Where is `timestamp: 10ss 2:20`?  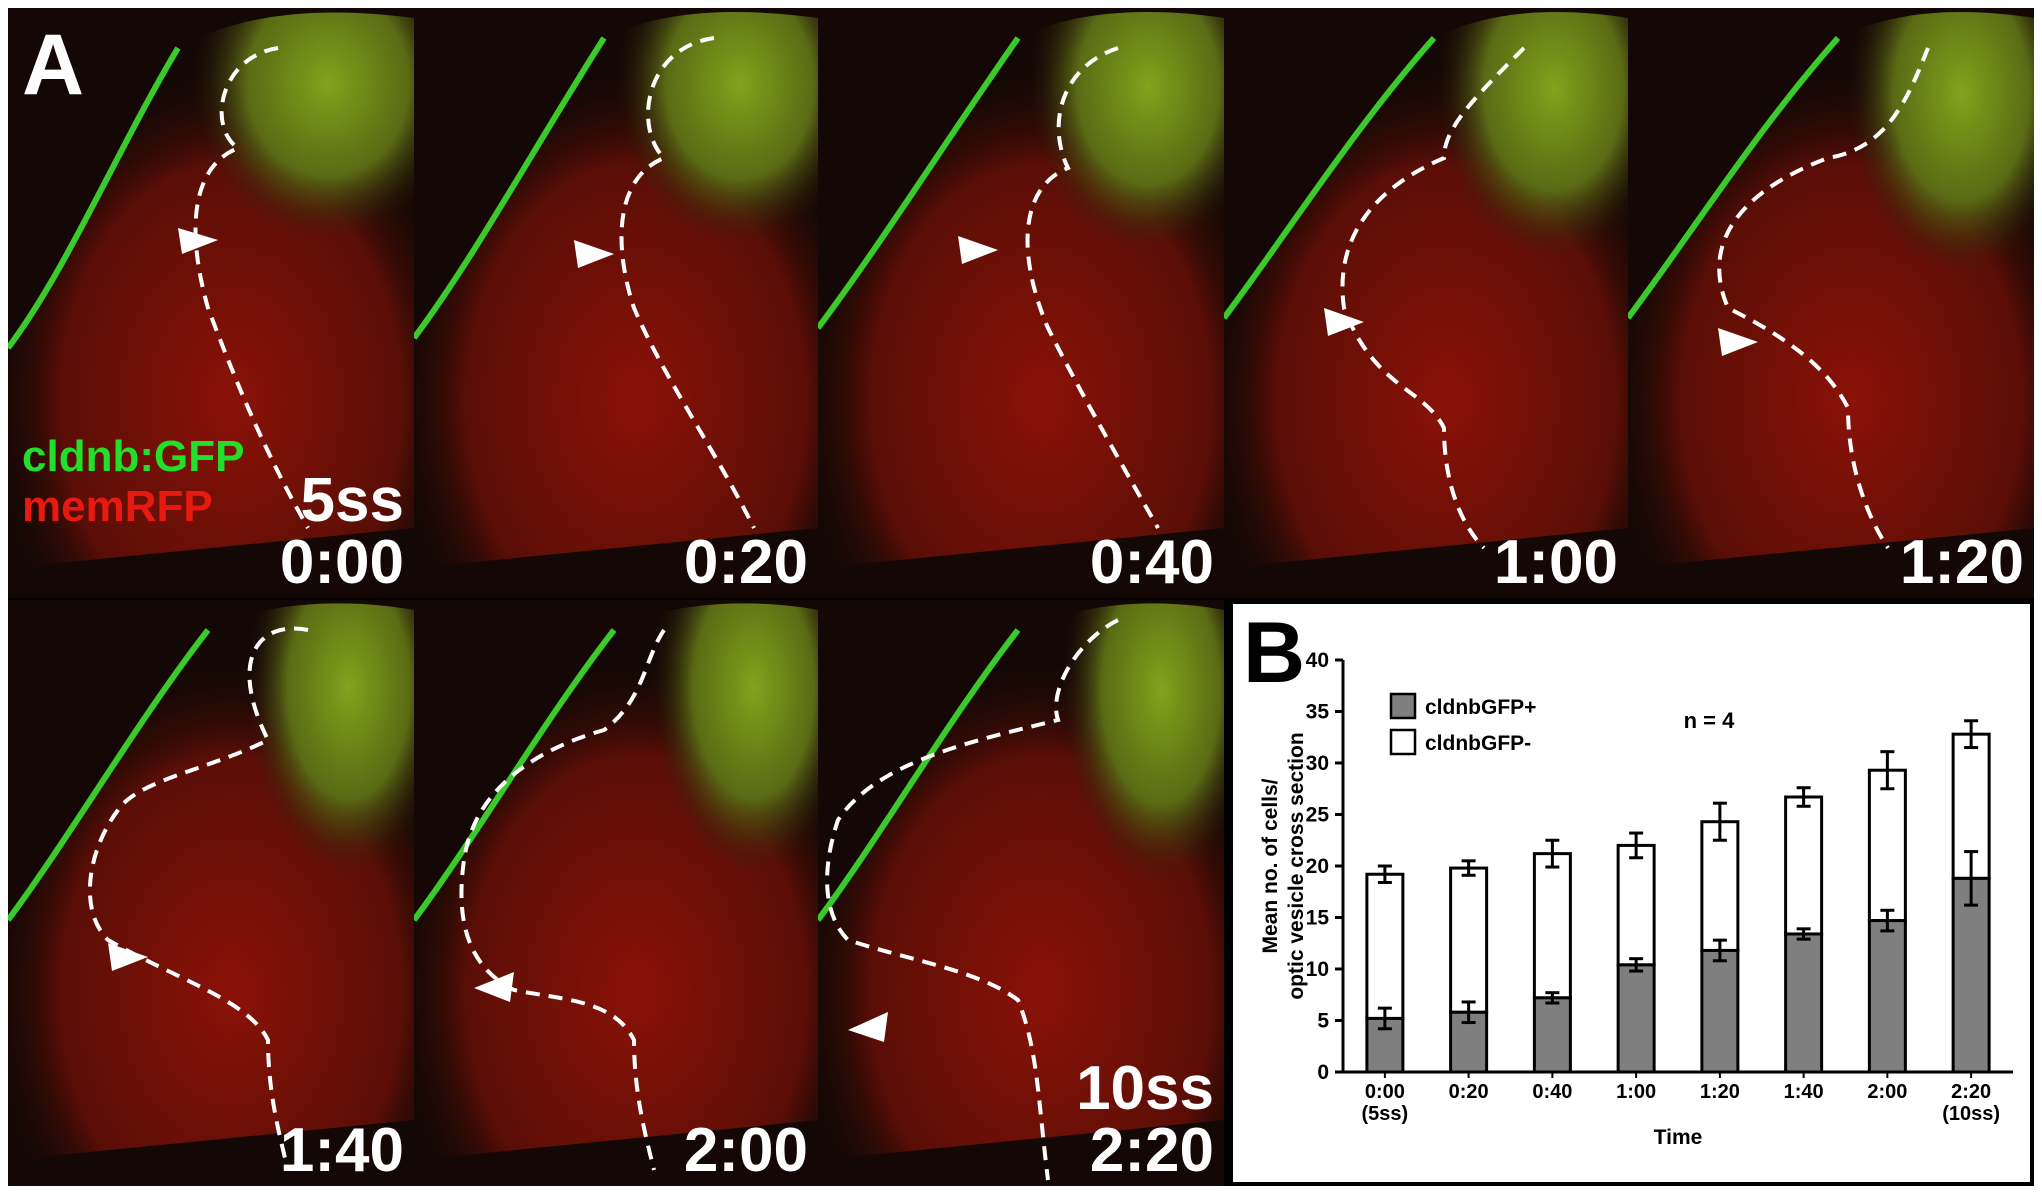 timestamp: 10ss 2:20 is located at coordinates (1145, 1120).